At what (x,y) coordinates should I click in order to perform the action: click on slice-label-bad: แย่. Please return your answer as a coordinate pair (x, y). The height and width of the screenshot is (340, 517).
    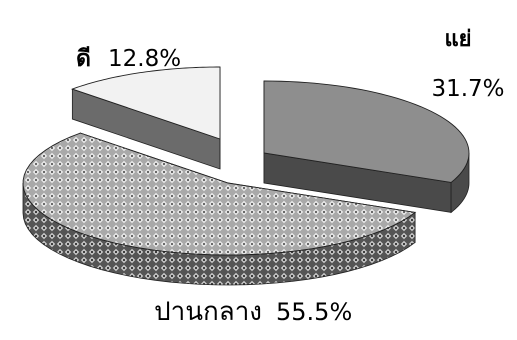
    Looking at the image, I should click on (457, 39).